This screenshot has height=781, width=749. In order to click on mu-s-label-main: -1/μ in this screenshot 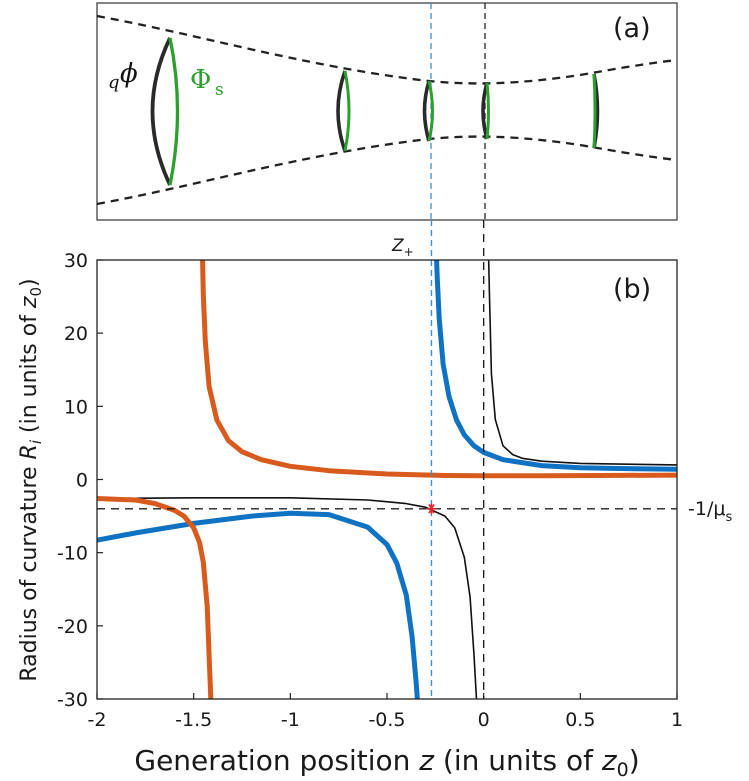, I will do `click(706, 509)`.